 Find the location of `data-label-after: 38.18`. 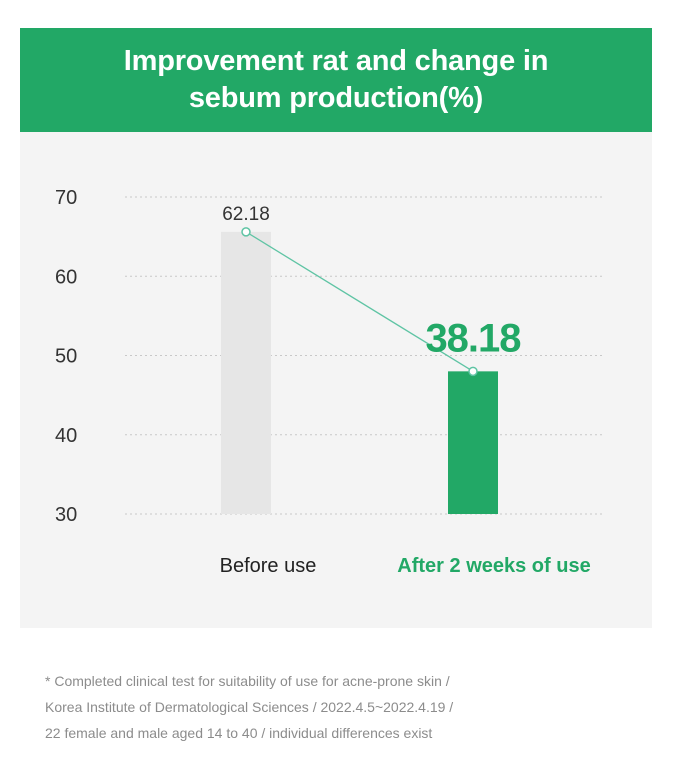

data-label-after: 38.18 is located at coordinates (473, 338).